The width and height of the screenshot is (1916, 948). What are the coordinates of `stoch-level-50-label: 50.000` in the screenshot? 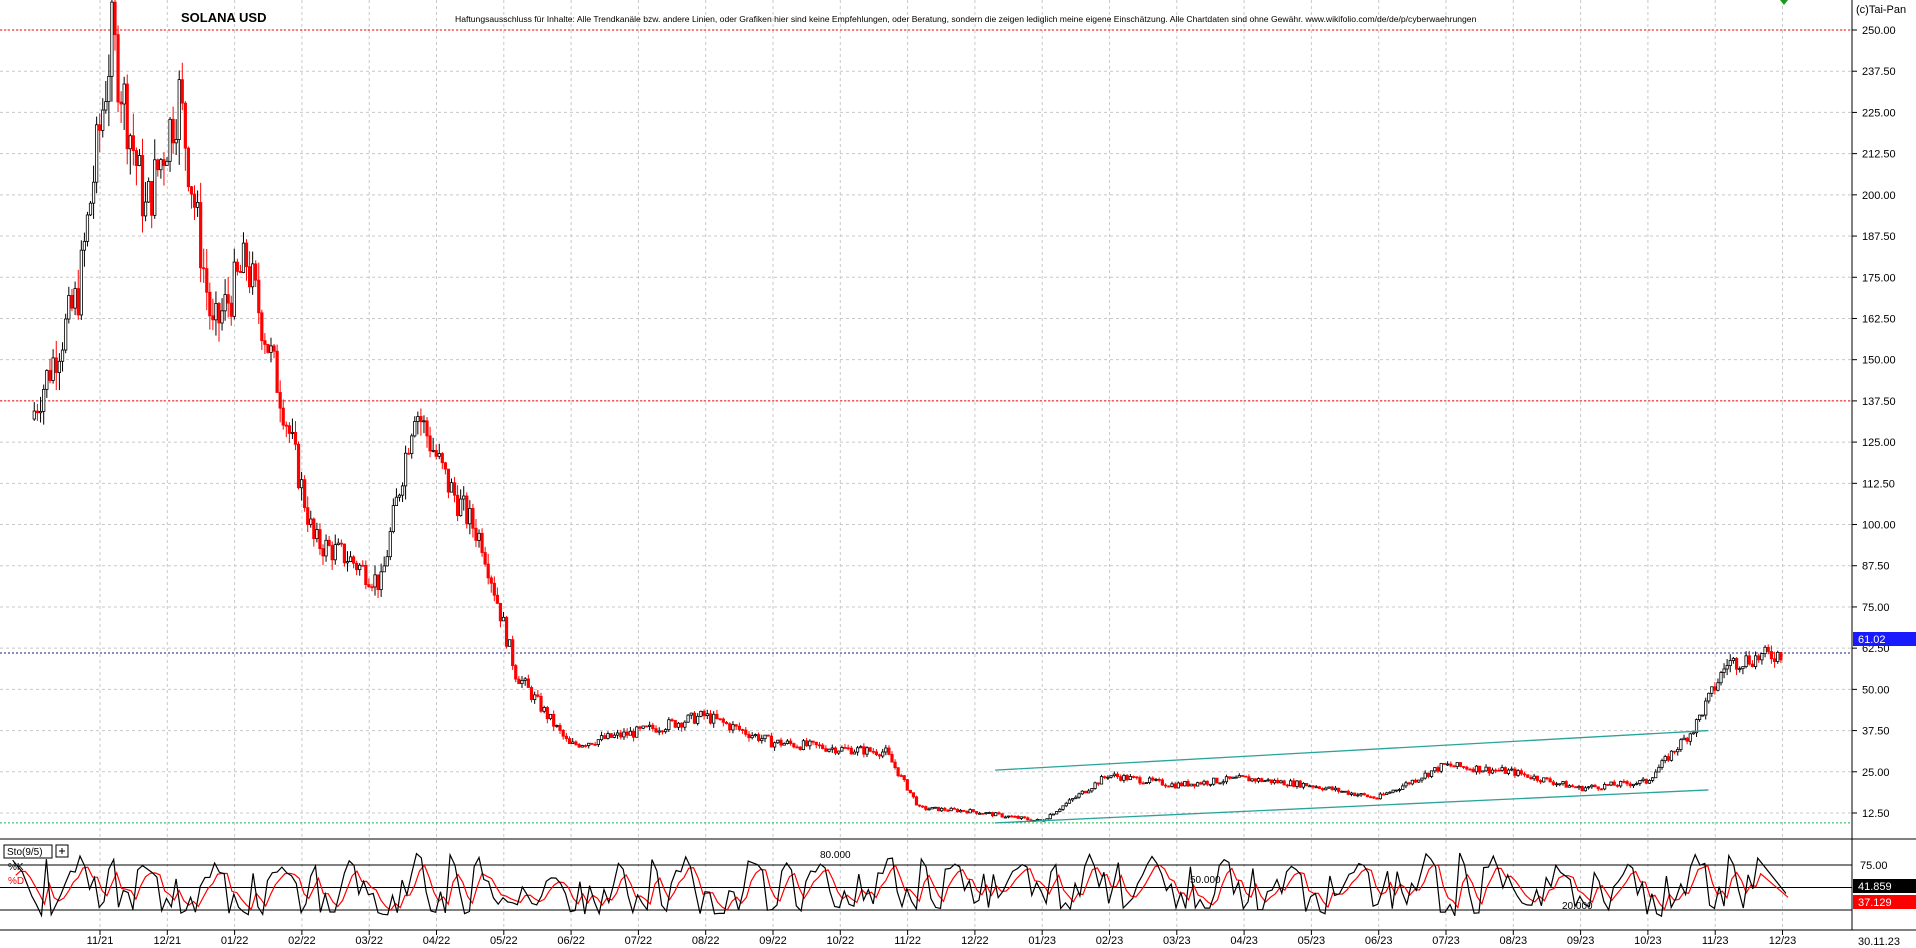 It's located at (1205, 880).